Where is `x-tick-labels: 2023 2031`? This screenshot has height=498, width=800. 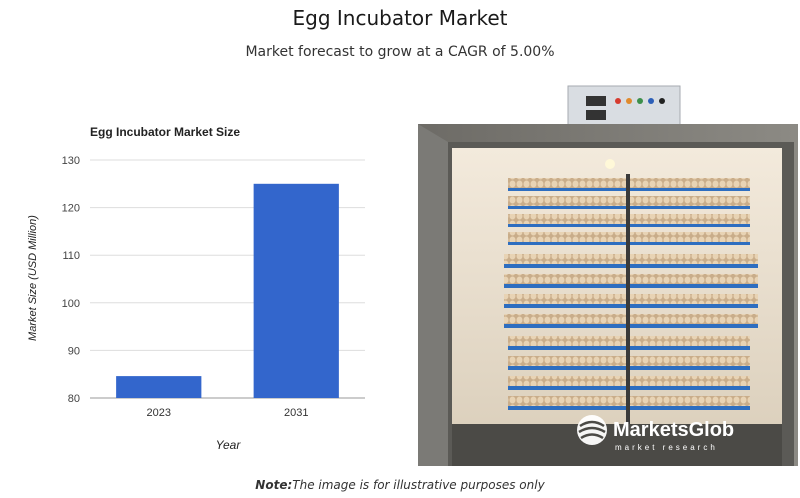
x-tick-labels: 2023 2031 is located at coordinates (228, 413).